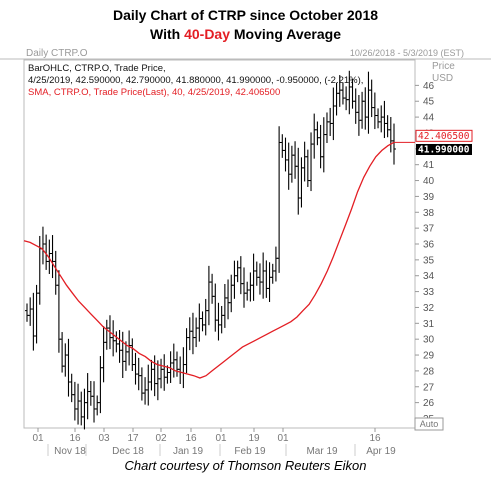 The width and height of the screenshot is (491, 482). I want to click on y-tick-label: 39, so click(429, 197).